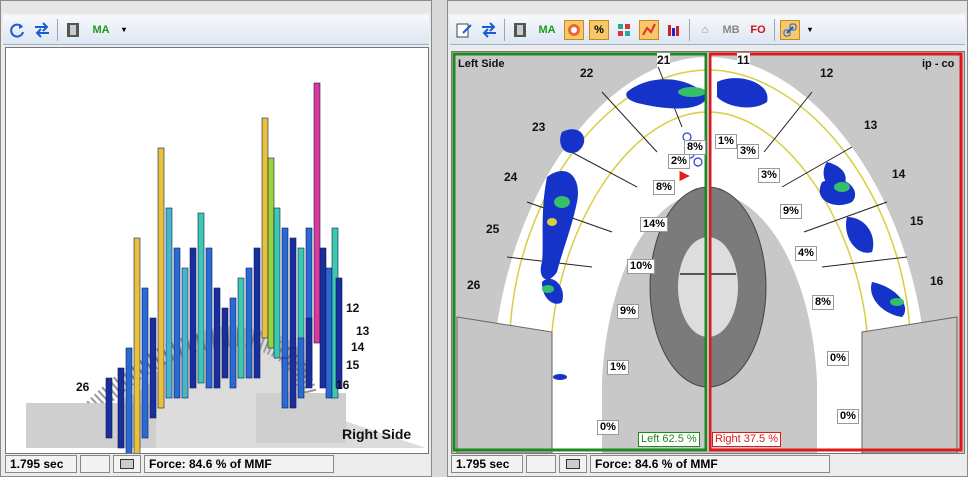 The width and height of the screenshot is (968, 477). I want to click on right-status-bar: 1.795 sec Force: 84.6 % of MMF, so click(640, 464).